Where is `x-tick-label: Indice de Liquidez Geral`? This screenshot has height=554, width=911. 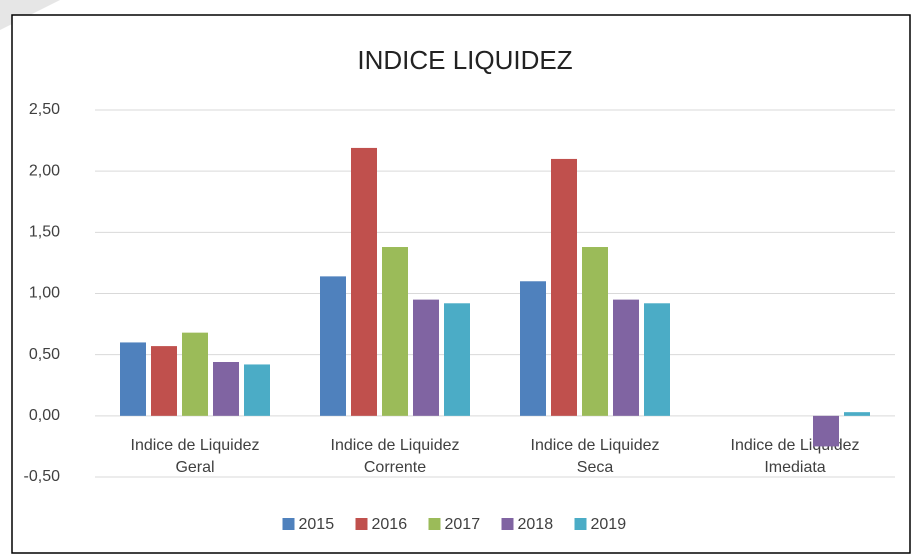
x-tick-label: Indice de Liquidez Geral is located at coordinates (195, 456).